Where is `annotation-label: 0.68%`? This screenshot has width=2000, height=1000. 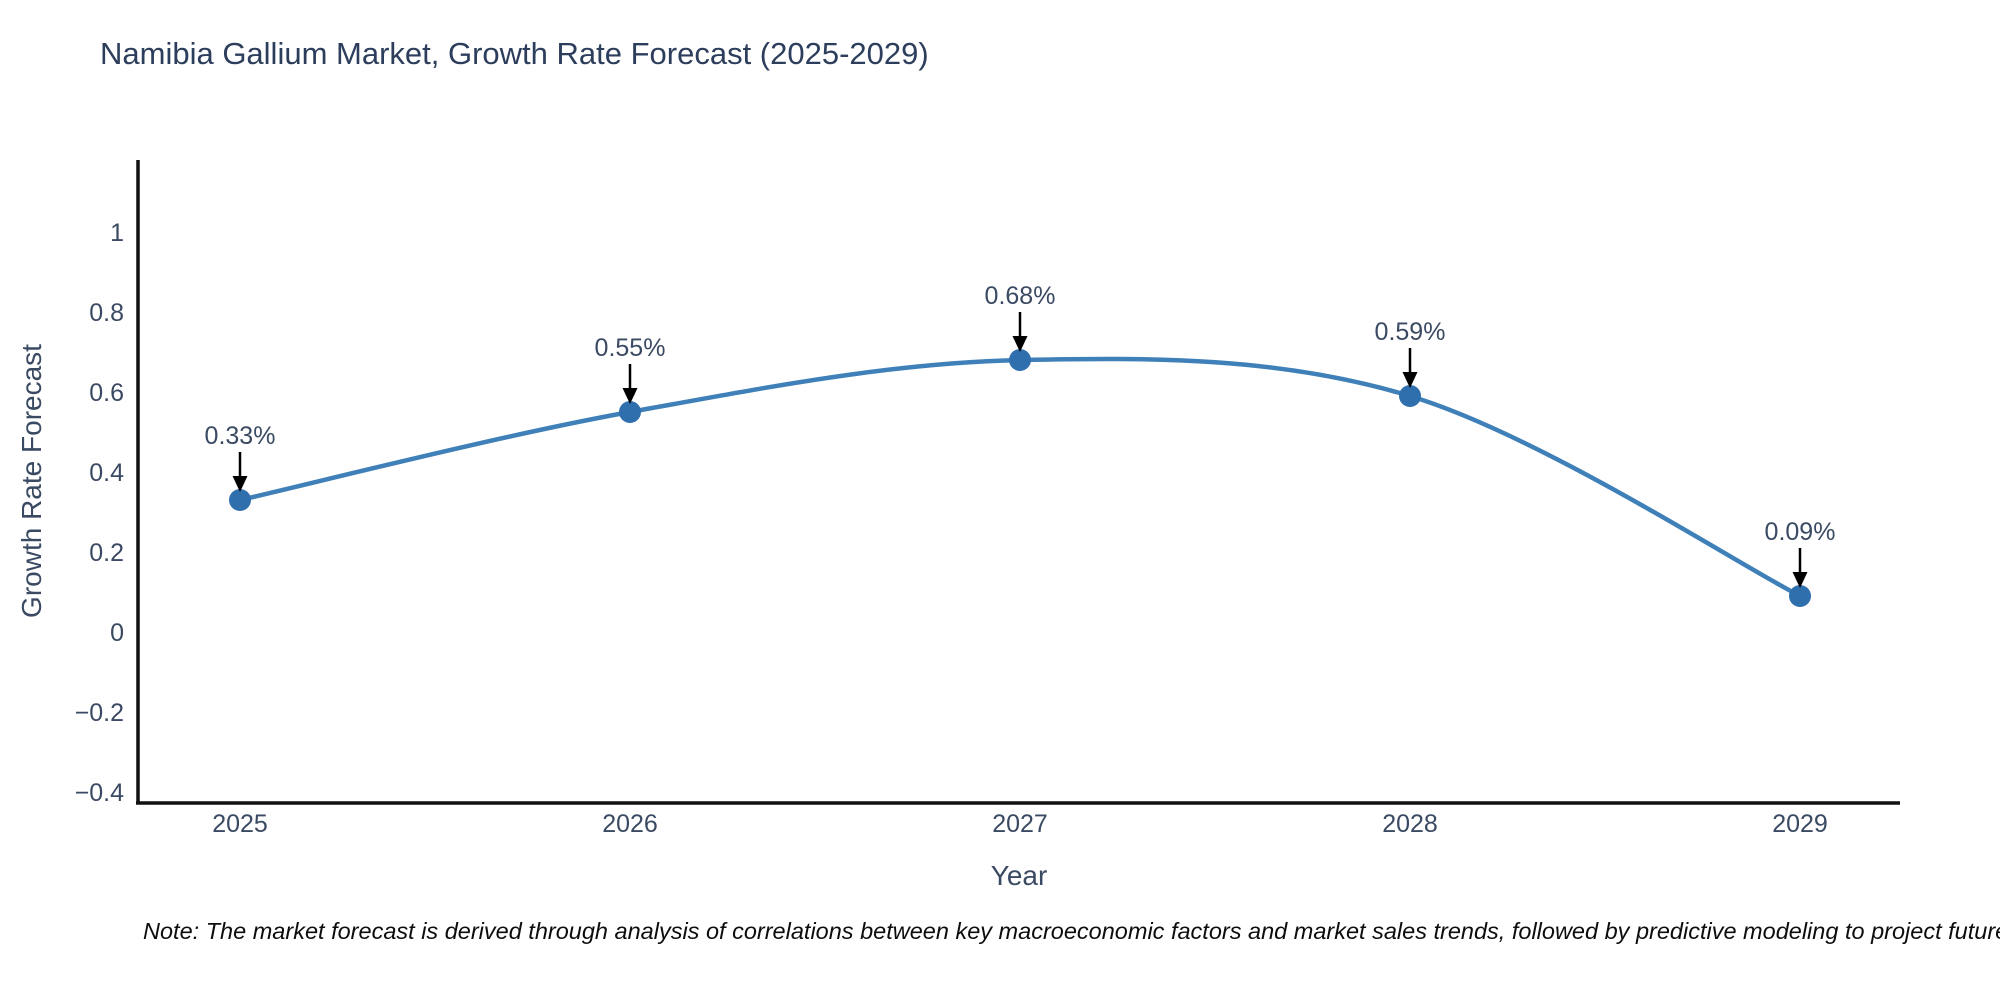 annotation-label: 0.68% is located at coordinates (1020, 296).